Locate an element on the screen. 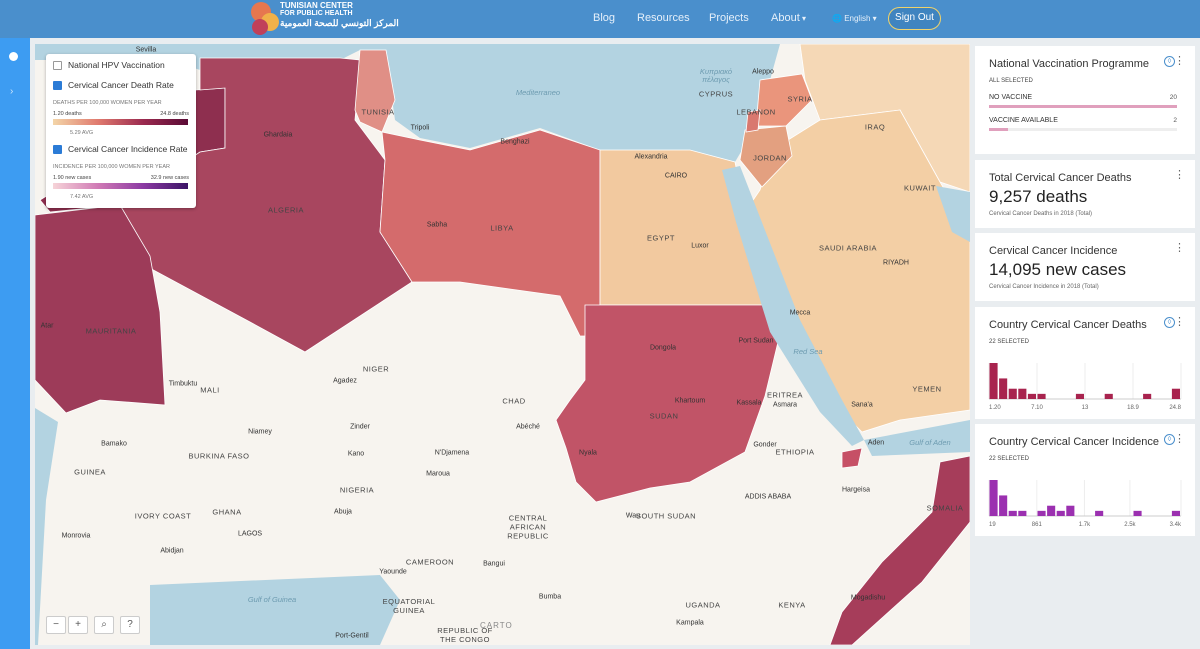 The height and width of the screenshot is (649, 1200). layer-label: Cervical Cancer Death Rate is located at coordinates (121, 85).